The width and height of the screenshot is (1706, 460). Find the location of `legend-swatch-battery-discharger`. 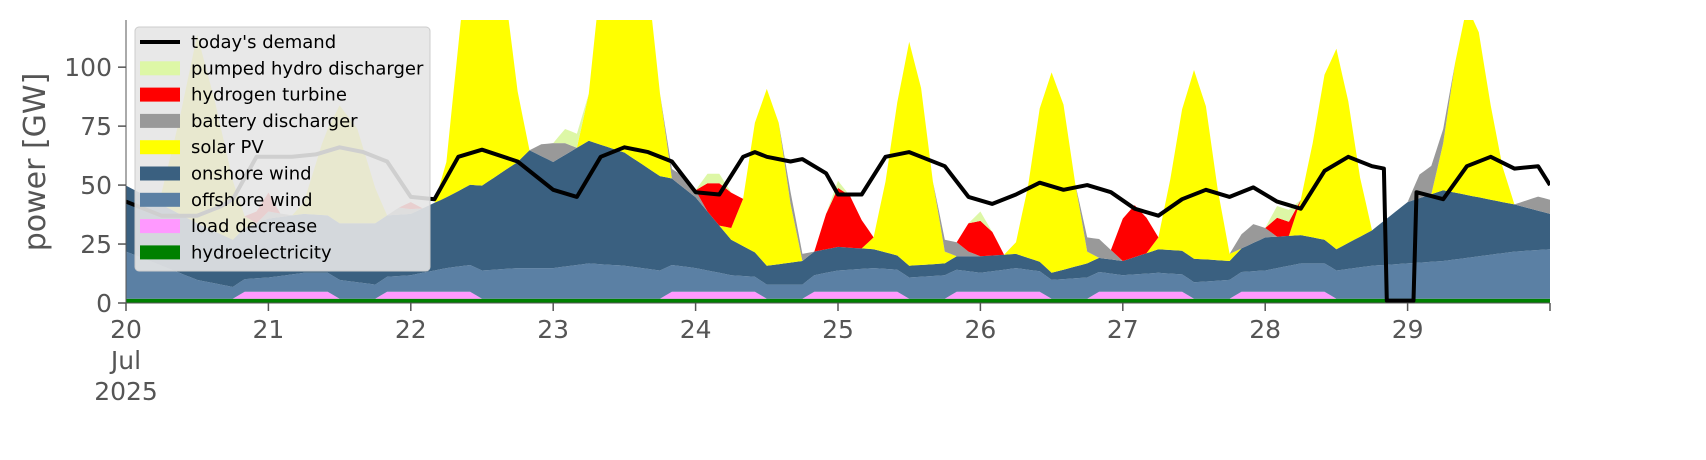

legend-swatch-battery-discharger is located at coordinates (160, 120).